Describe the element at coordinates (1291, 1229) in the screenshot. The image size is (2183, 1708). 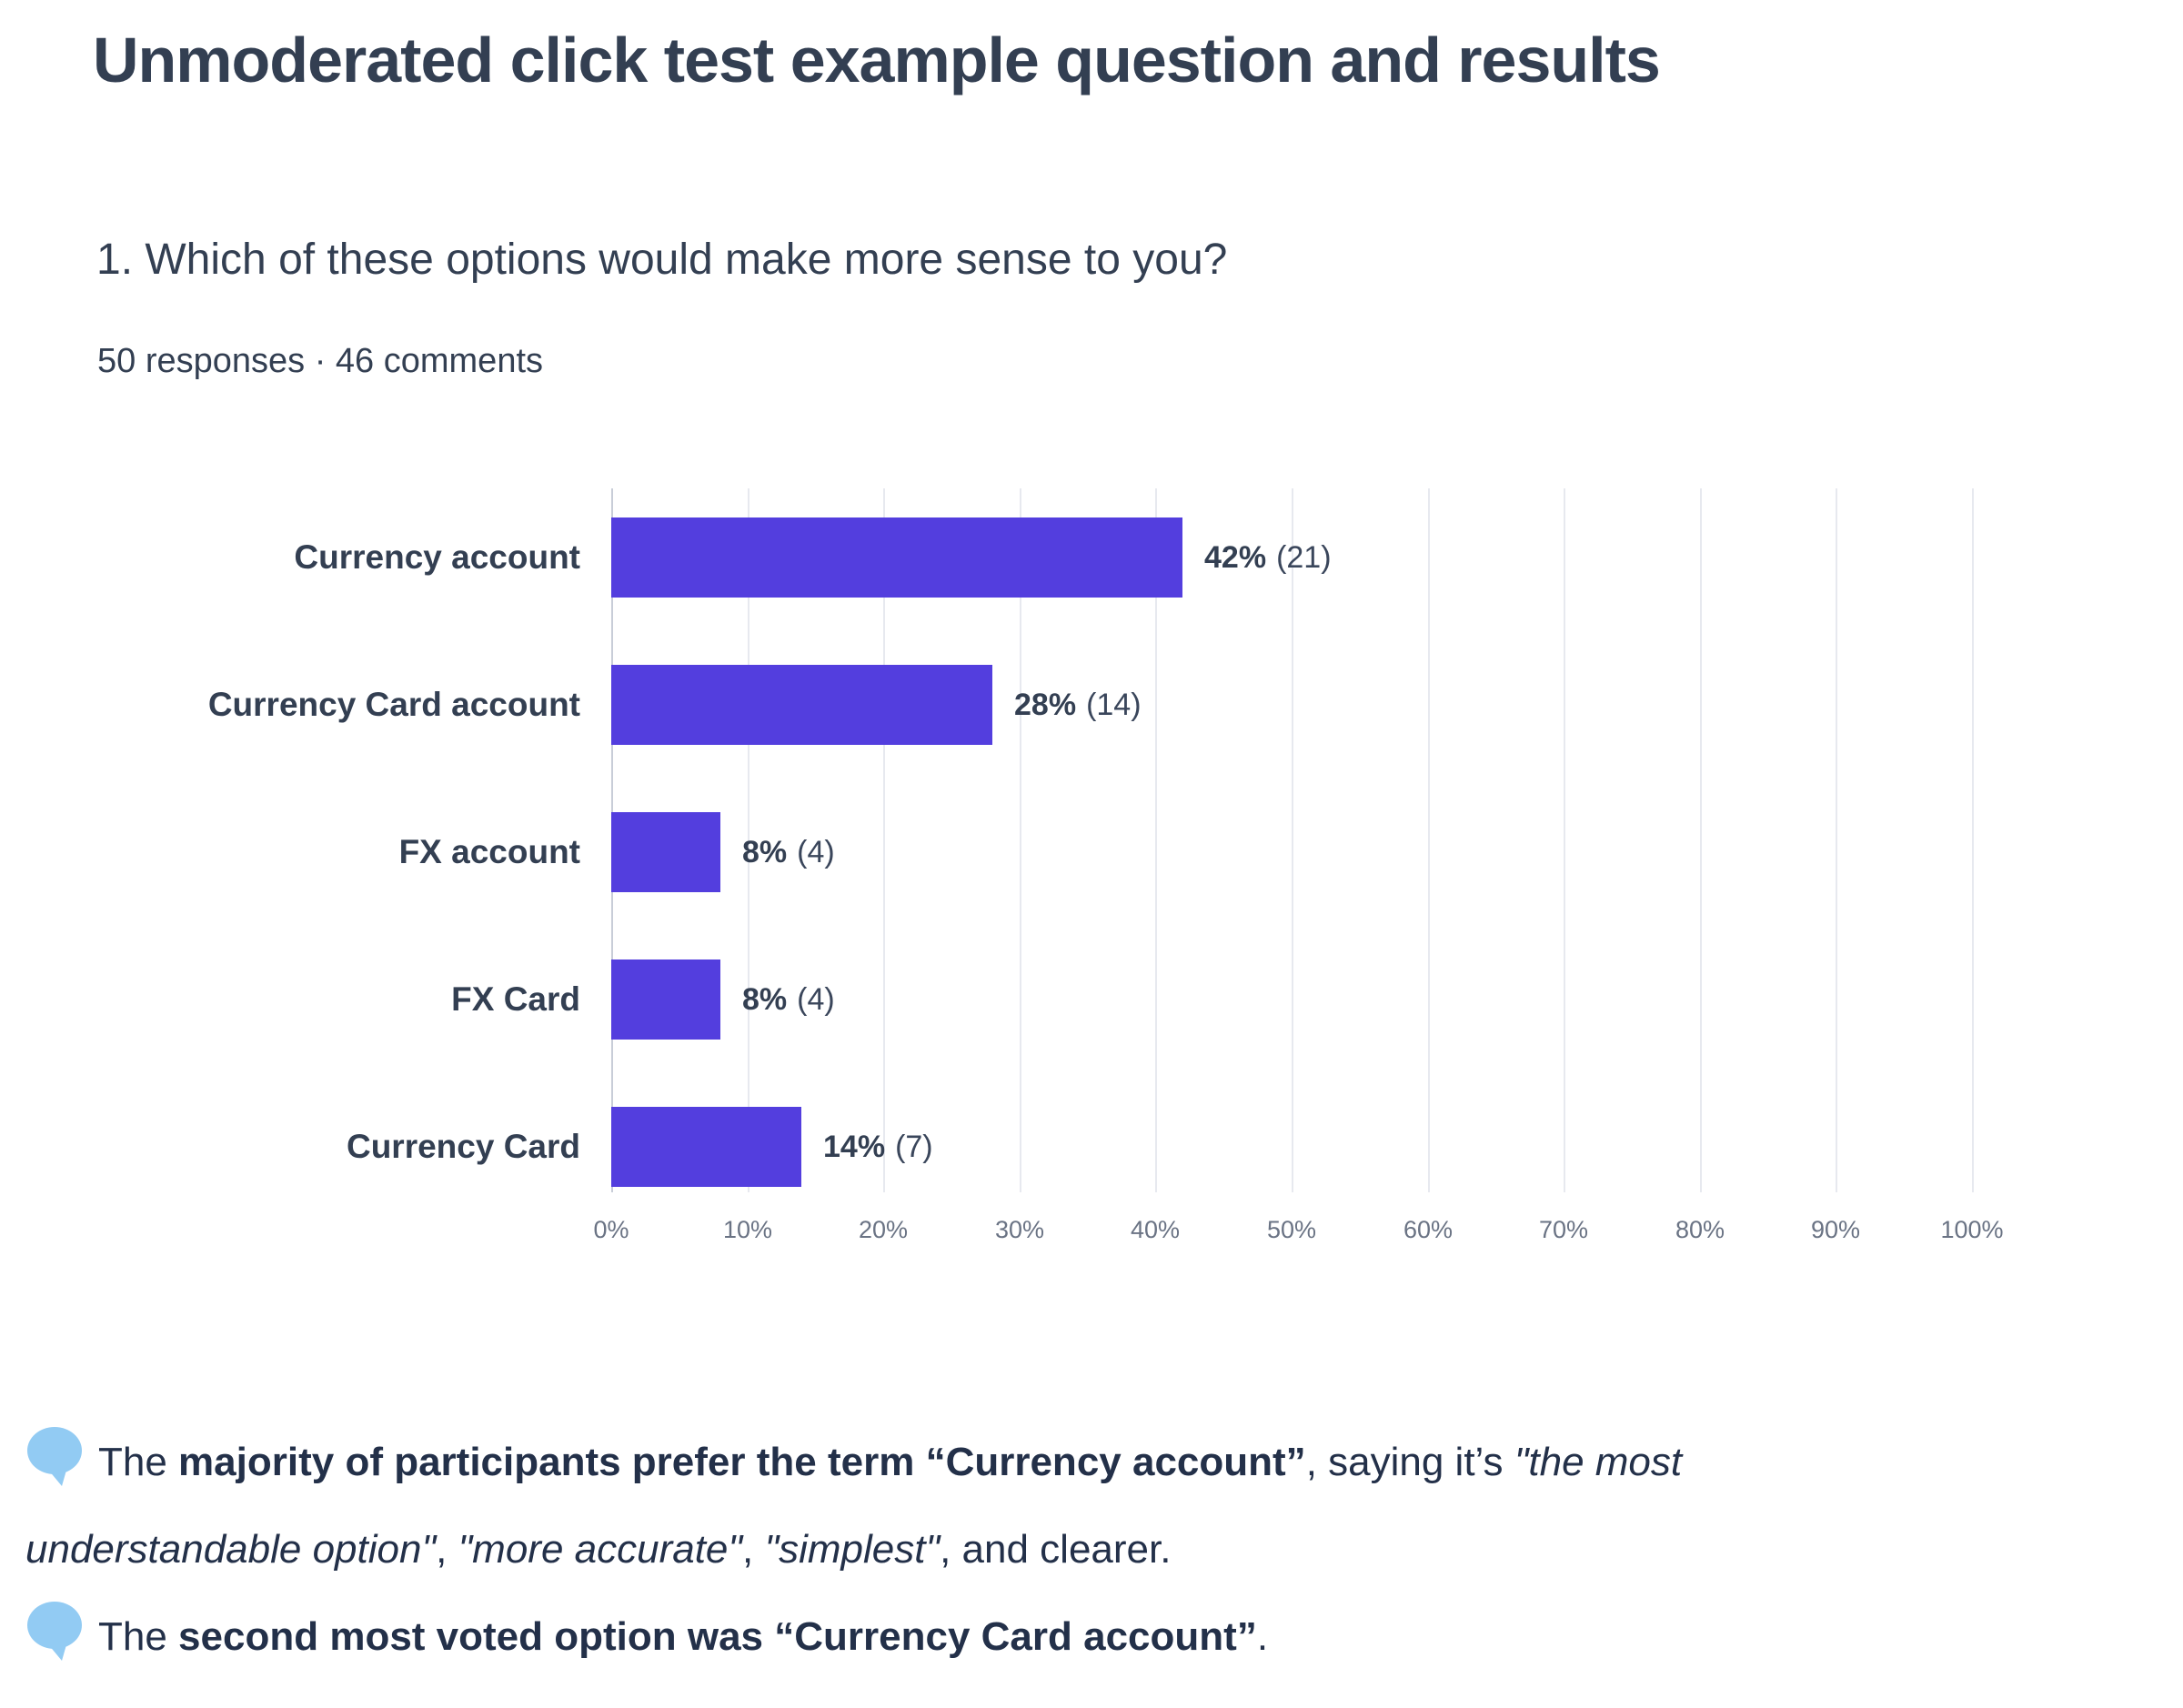
I see `x-axis-tick-label: 50%` at that location.